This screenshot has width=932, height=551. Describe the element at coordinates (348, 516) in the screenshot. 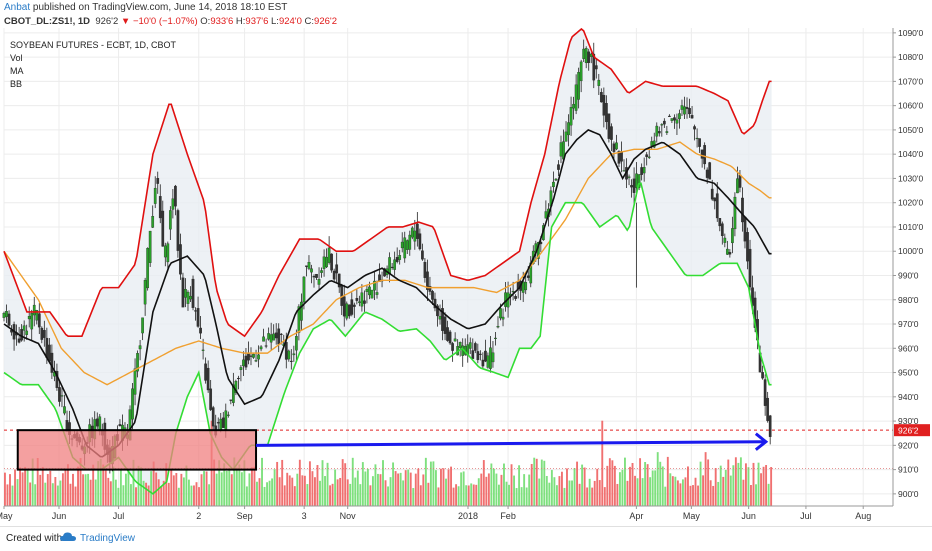

I see `time-tick-label: Nov` at that location.